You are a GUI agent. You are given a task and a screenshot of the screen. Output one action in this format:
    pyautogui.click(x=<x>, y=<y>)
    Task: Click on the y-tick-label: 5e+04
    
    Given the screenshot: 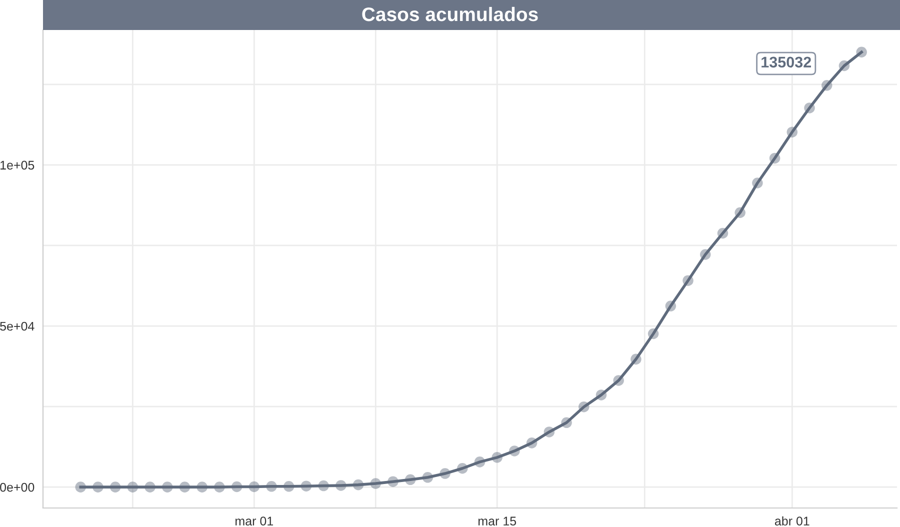 What is the action you would take?
    pyautogui.click(x=17, y=326)
    